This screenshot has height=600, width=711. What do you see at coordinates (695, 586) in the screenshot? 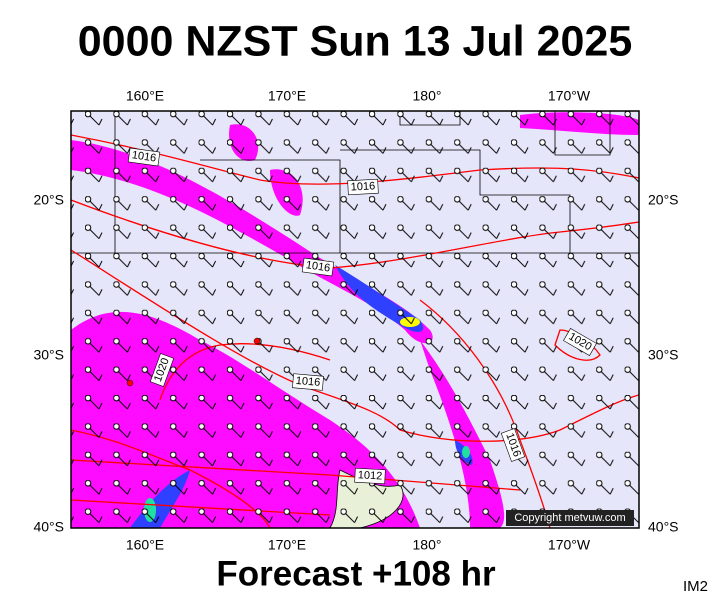
I see `image-code: IM2` at bounding box center [695, 586].